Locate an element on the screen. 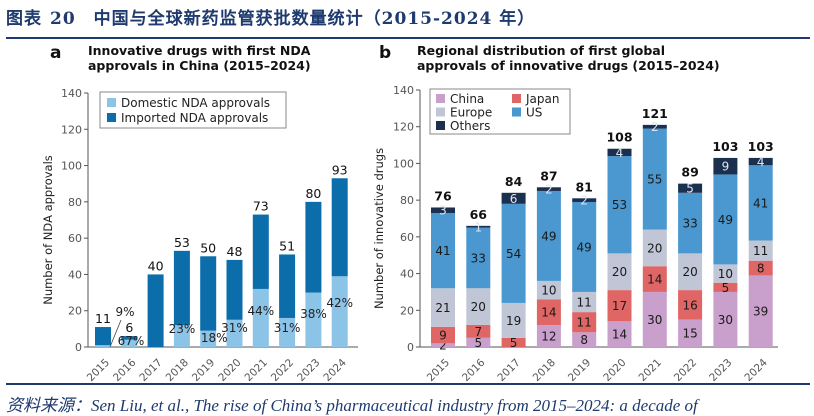 This screenshot has height=416, width=814. share-label: 9% is located at coordinates (124, 312).